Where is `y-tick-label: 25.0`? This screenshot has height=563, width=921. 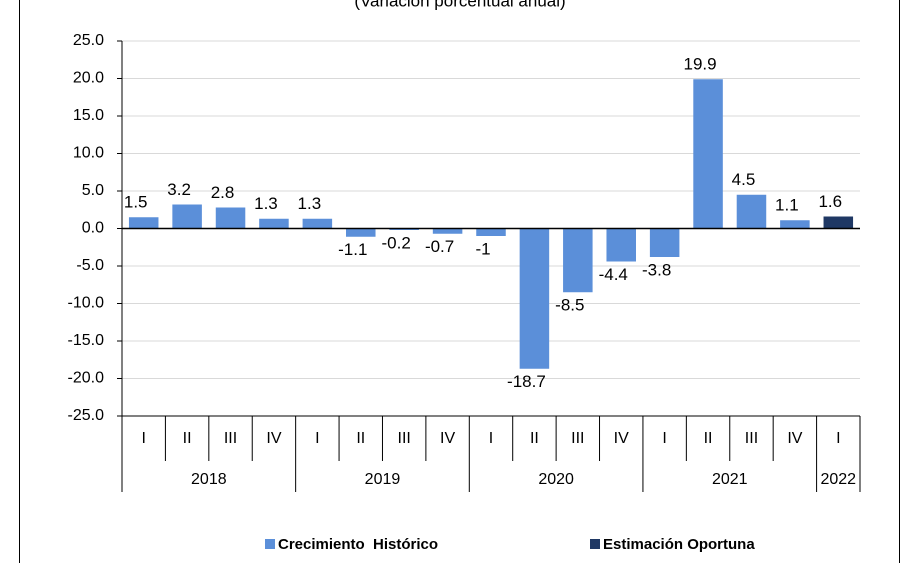 y-tick-label: 25.0 is located at coordinates (88, 40).